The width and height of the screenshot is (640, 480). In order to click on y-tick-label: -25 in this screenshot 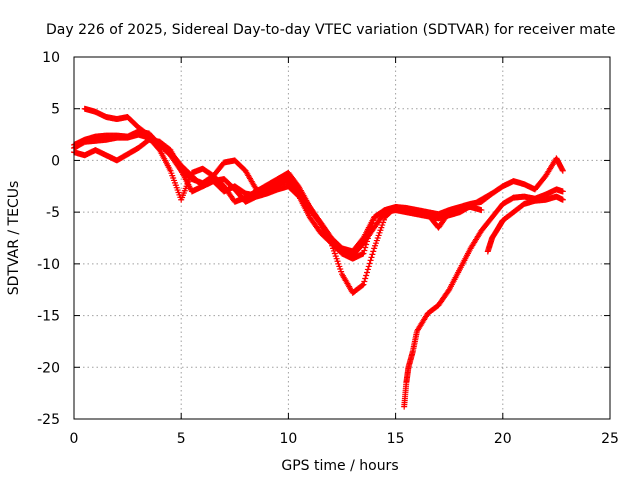, I will do `click(48, 420)`.